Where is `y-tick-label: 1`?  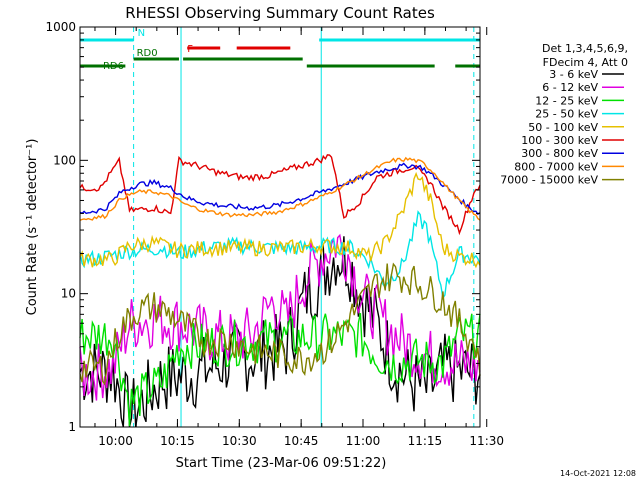
y-tick-label: 1 is located at coordinates (72, 427).